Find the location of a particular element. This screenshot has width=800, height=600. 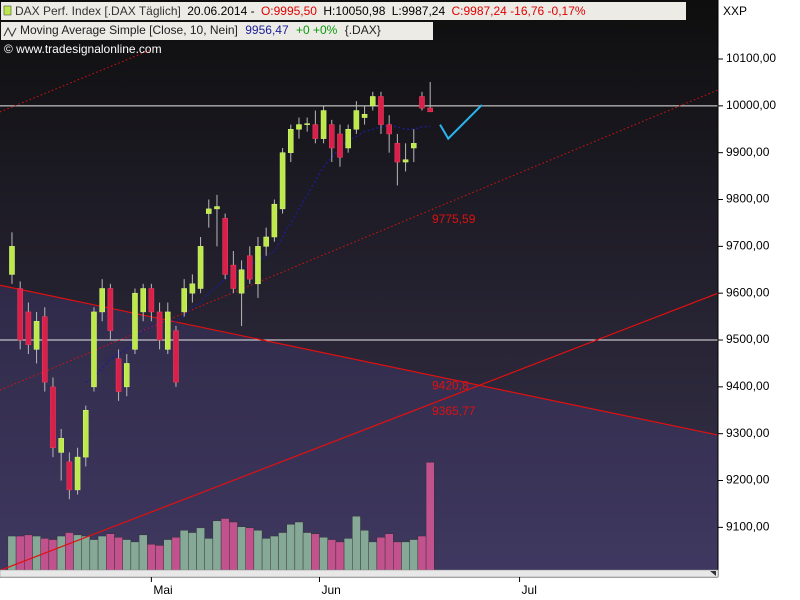

y-tick-label: 9800,00 is located at coordinates (748, 199).